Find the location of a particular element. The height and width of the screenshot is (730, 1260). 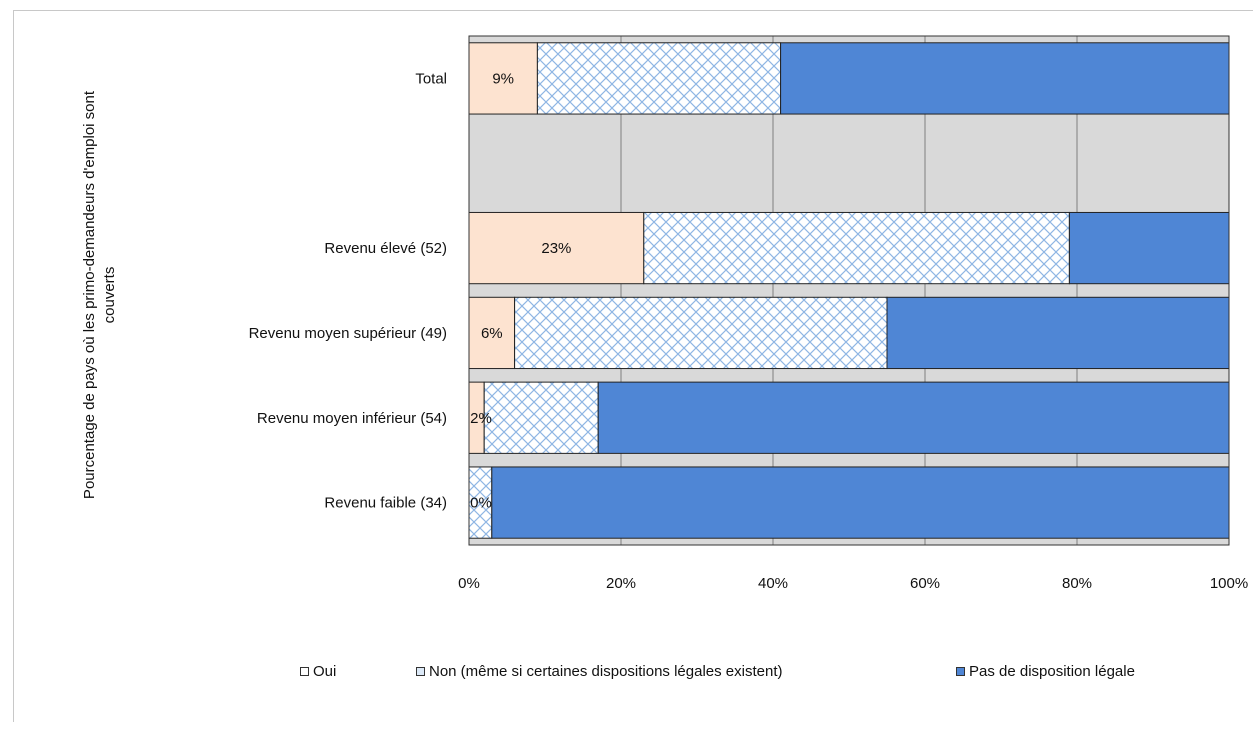

legend-swatch-oui is located at coordinates (304, 671).